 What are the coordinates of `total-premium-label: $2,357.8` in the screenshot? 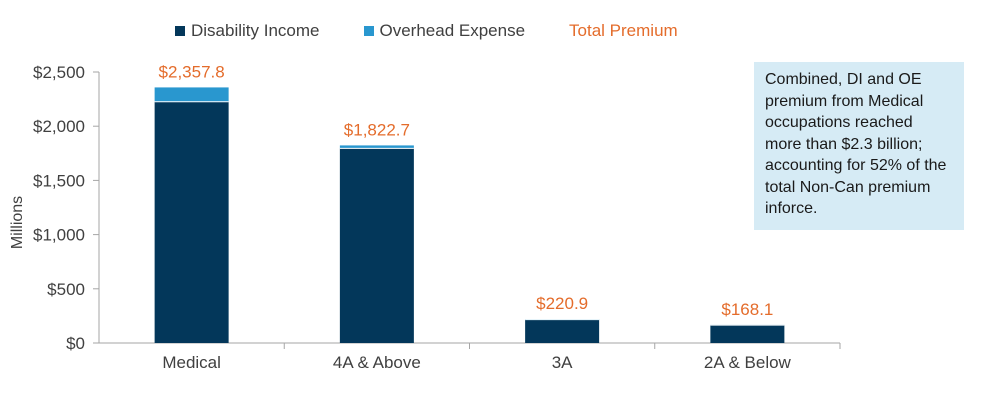 It's located at (192, 71).